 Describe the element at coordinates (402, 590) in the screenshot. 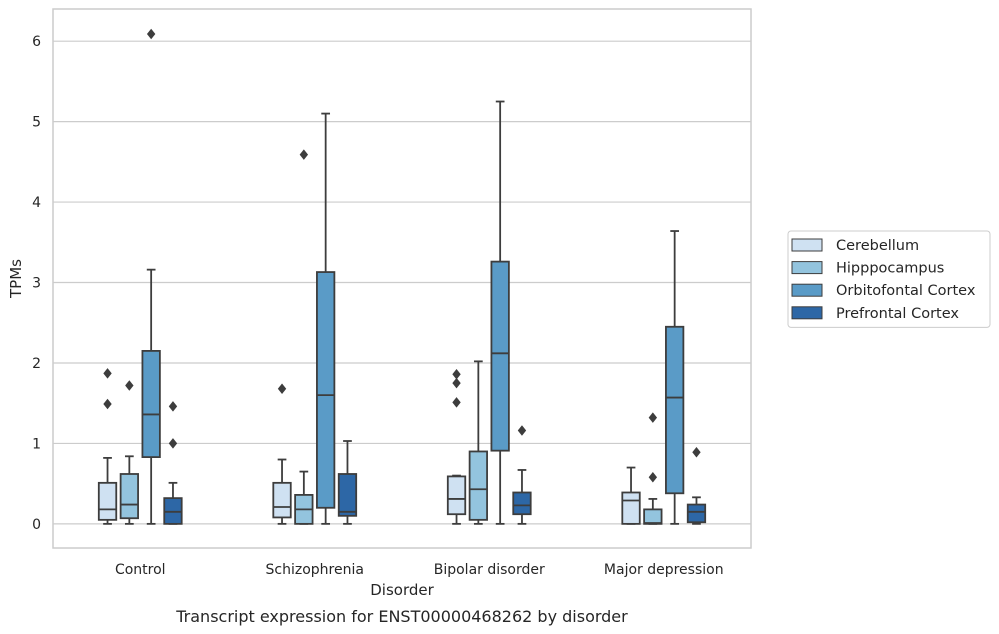

I see `x-axis-title: Disorder` at that location.